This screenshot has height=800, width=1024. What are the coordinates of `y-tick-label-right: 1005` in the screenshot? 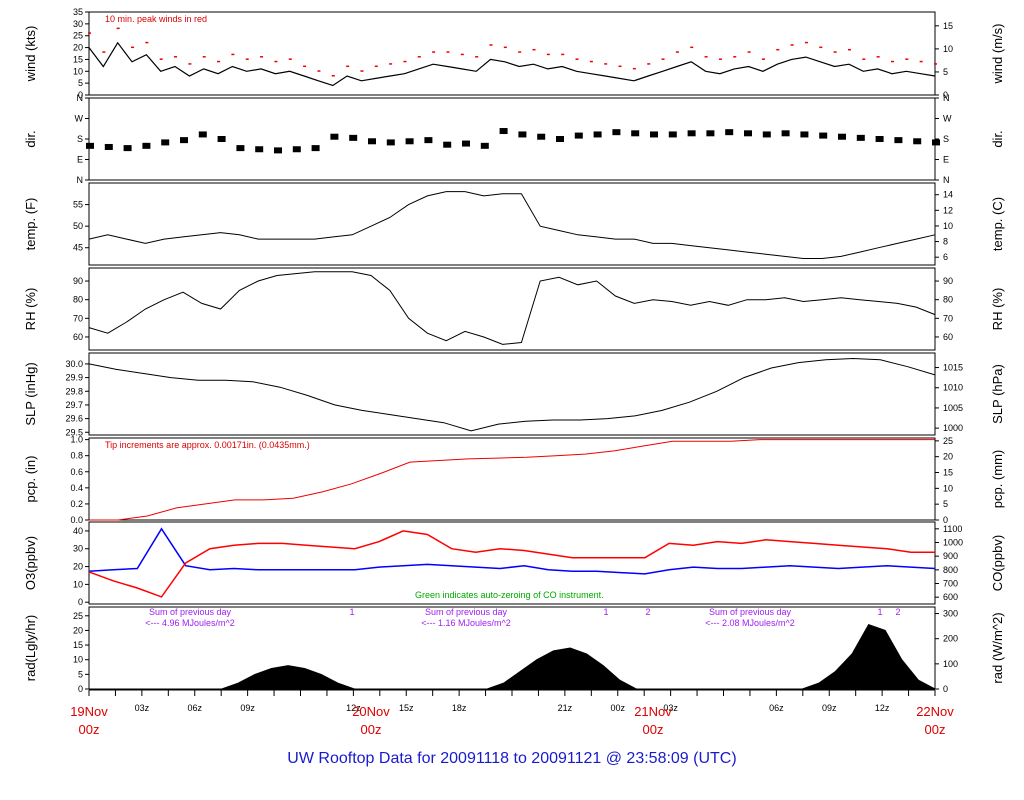 It's located at (953, 408).